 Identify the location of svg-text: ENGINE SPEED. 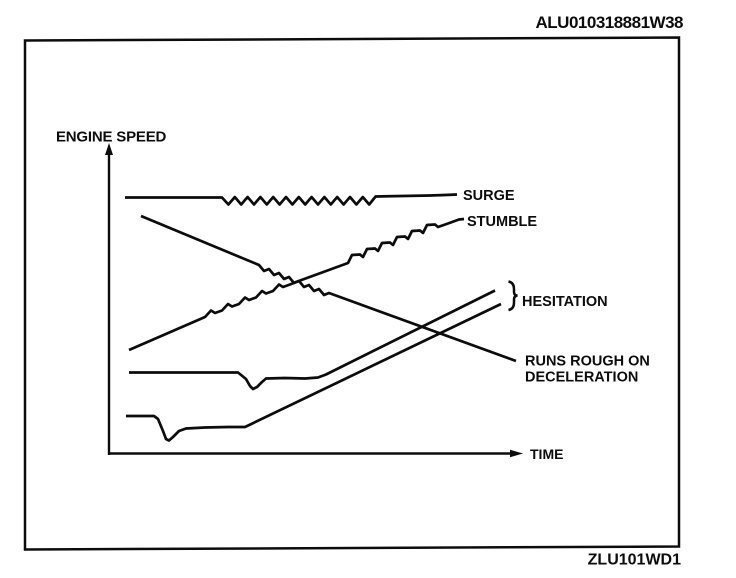
(111, 137).